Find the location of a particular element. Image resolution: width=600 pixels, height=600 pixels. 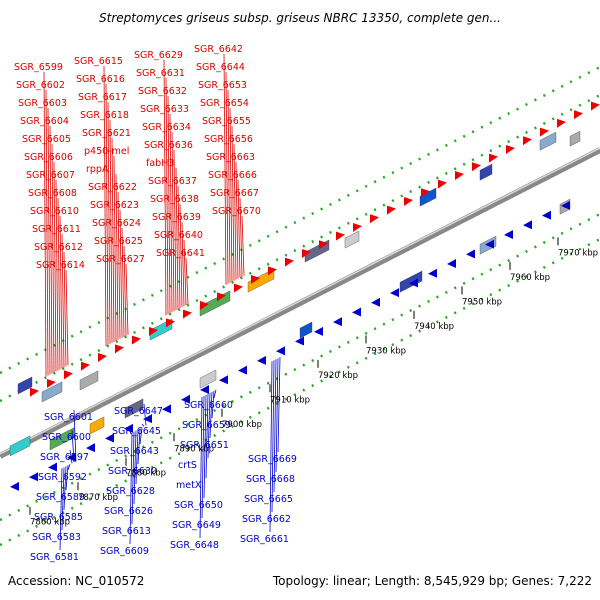

gene-label: SGR_6617 is located at coordinates (102, 97).